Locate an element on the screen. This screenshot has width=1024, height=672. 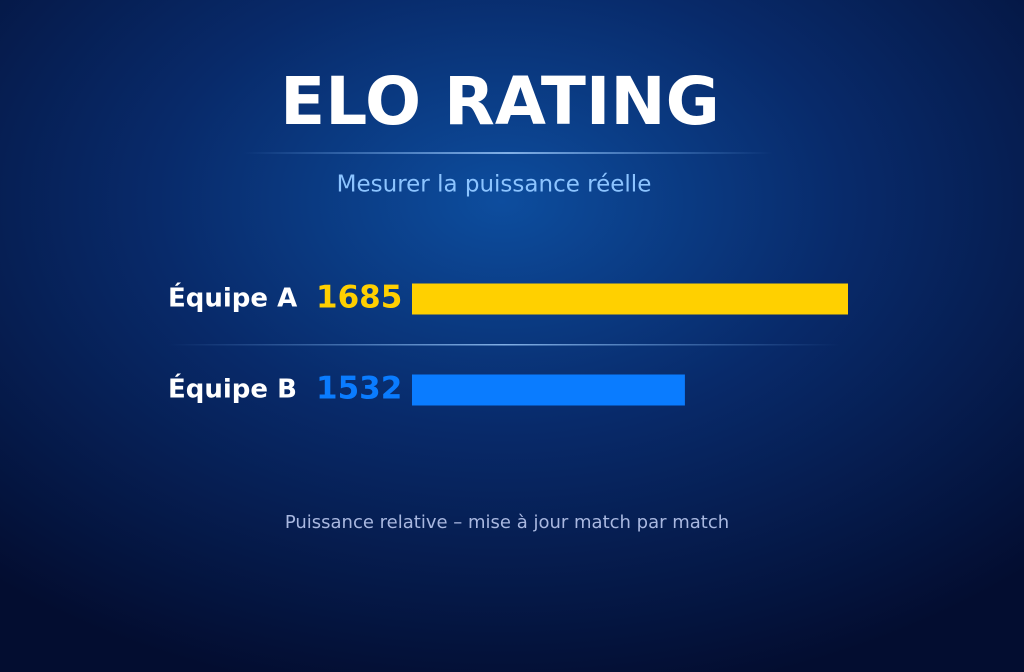
value-label: 1532 is located at coordinates (359, 389).